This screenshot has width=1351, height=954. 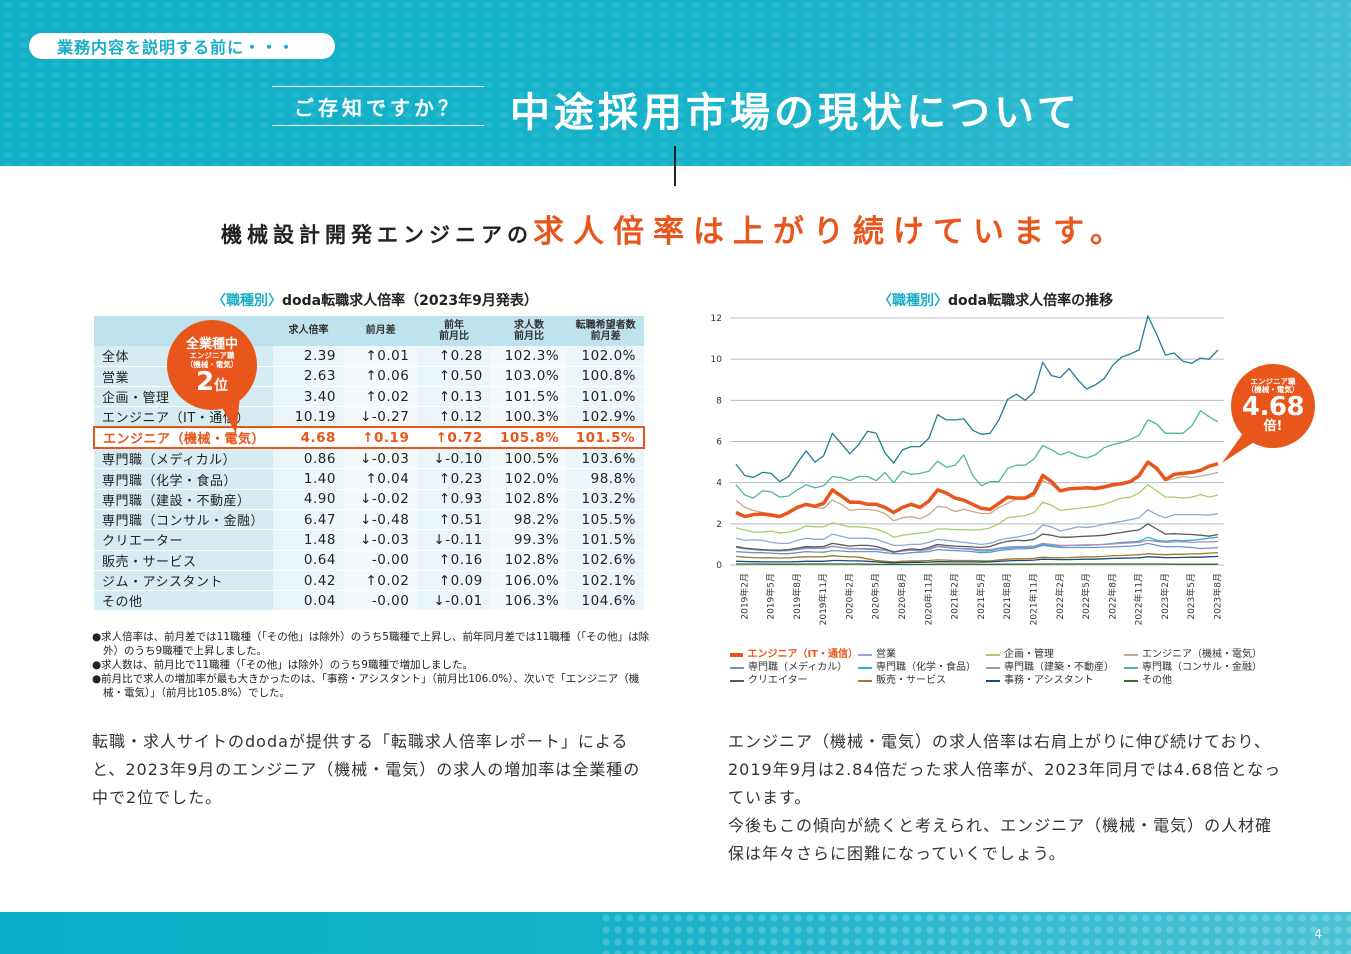 I want to click on cell-ratio: 0.04, so click(x=308, y=601).